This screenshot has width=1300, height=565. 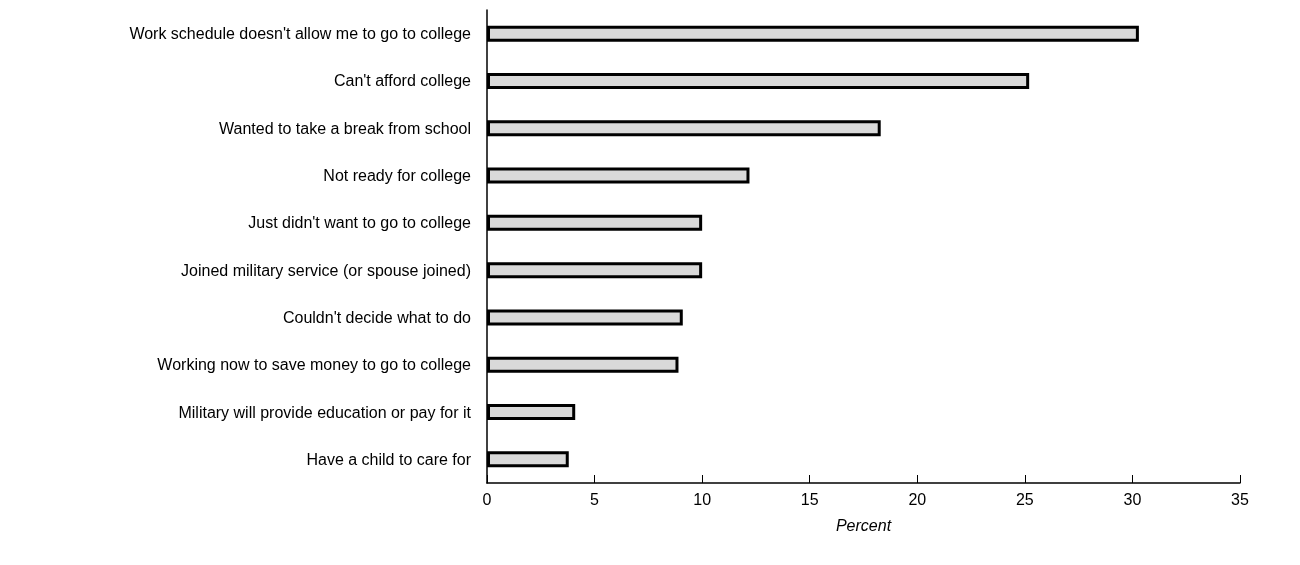 What do you see at coordinates (345, 128) in the screenshot?
I see `y-tick-label: Wanted to take a break from school` at bounding box center [345, 128].